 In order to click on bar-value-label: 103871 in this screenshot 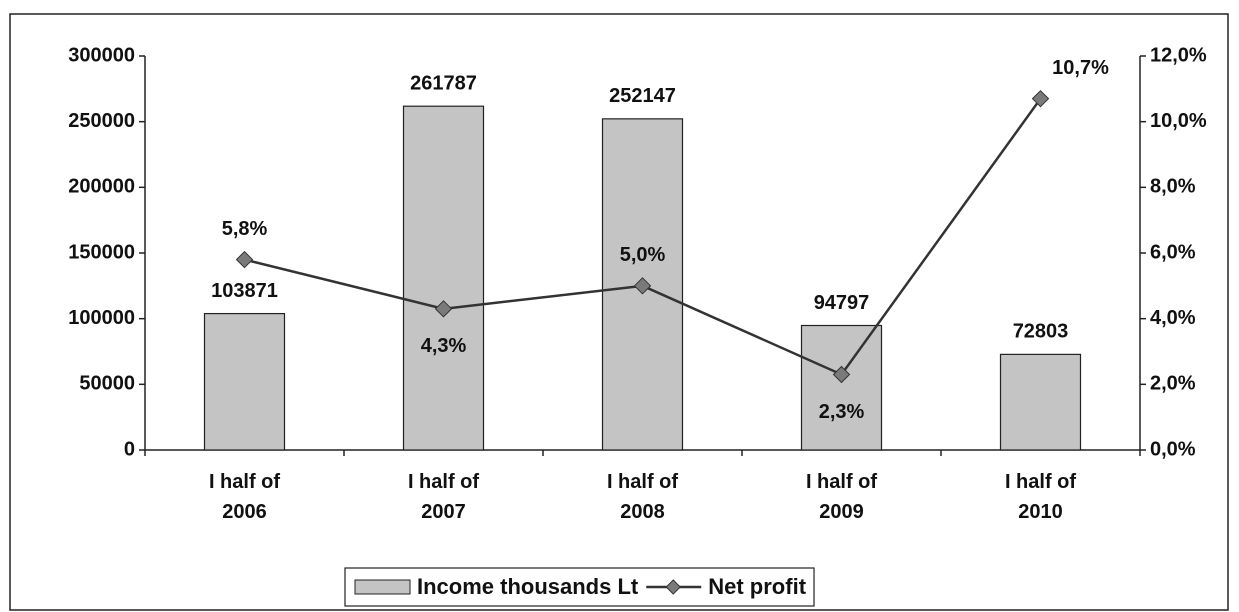, I will do `click(244, 291)`.